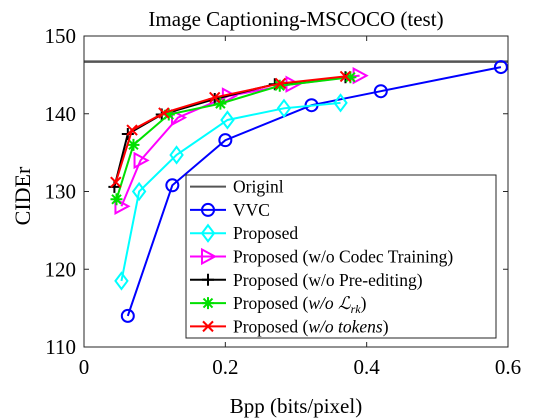 The width and height of the screenshot is (560, 420). Describe the element at coordinates (258, 187) in the screenshot. I see `legend-label: Originl` at that location.